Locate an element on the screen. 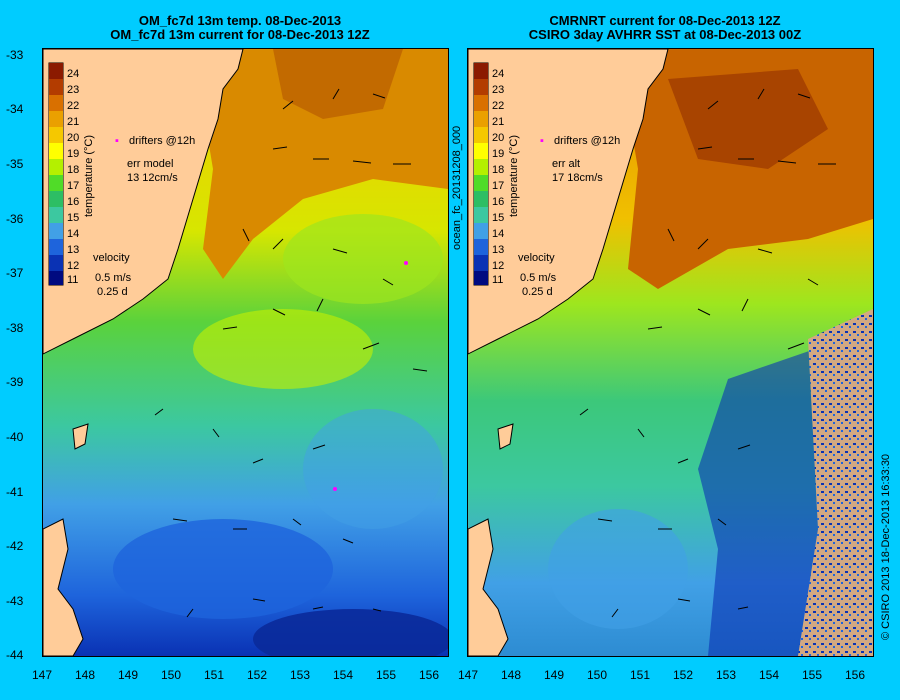 Image resolution: width=900 pixels, height=700 pixels. lat-label: -41 is located at coordinates (15, 492).